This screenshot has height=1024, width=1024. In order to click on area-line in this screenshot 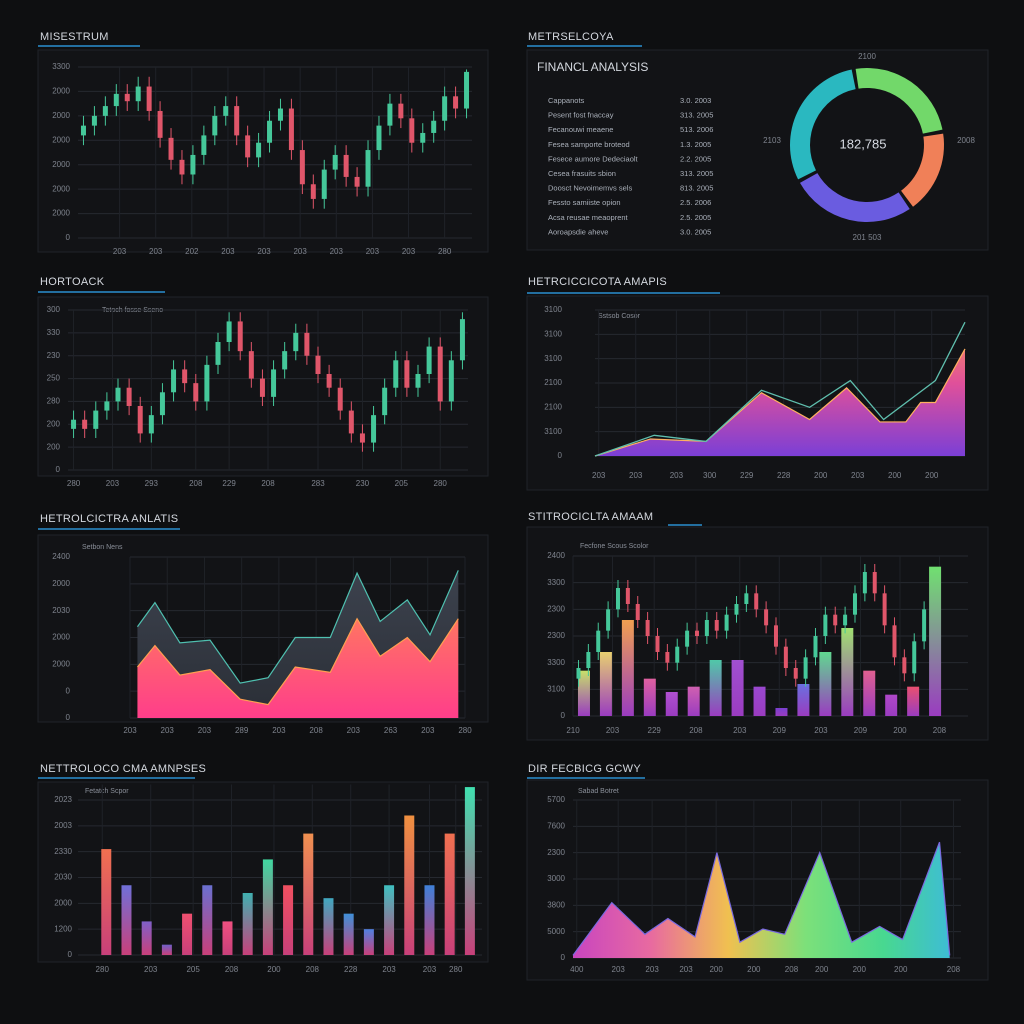, I will do `click(297, 627)`.